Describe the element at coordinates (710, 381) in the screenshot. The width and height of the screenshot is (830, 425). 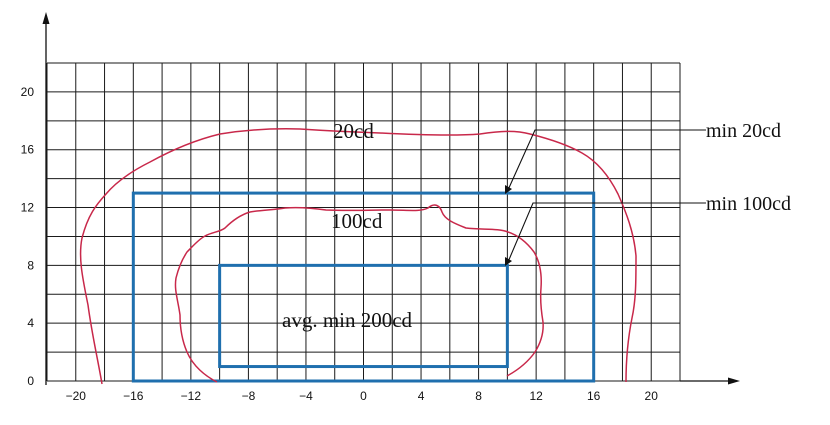
I see `x-axis-arrow` at that location.